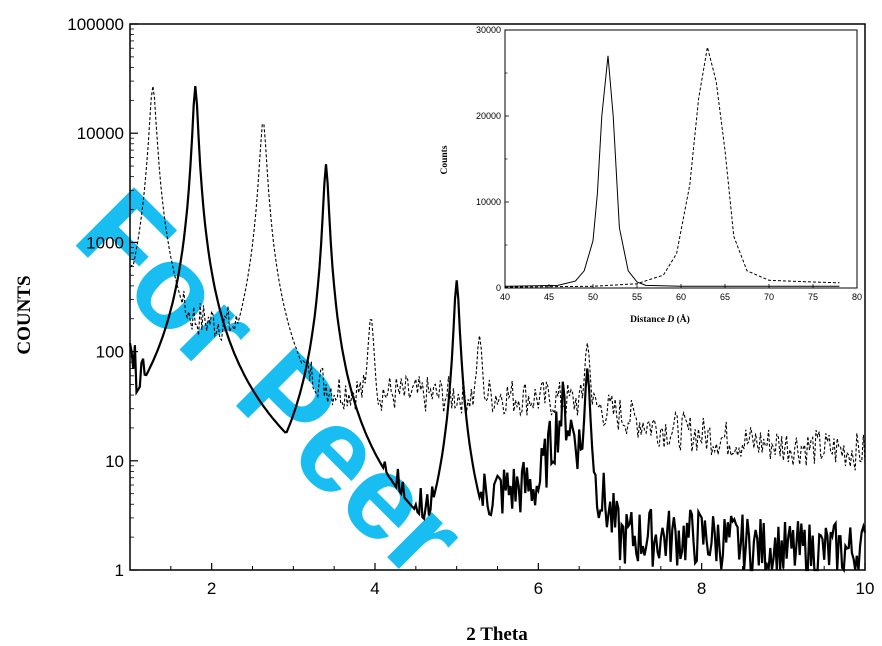 The width and height of the screenshot is (882, 646). What do you see at coordinates (865, 588) in the screenshot?
I see `main-x-tick-label: 10` at bounding box center [865, 588].